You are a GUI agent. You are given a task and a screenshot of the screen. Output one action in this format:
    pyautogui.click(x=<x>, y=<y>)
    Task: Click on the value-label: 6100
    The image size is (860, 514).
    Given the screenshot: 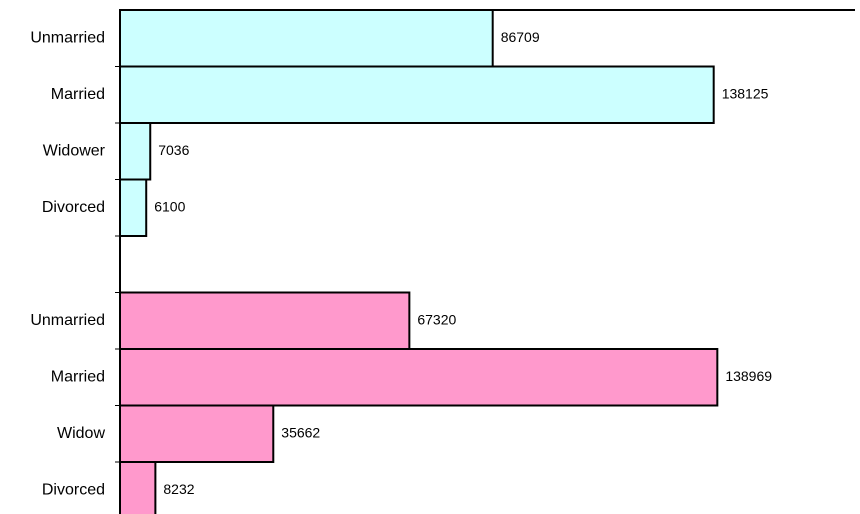 What is the action you would take?
    pyautogui.click(x=169, y=206)
    